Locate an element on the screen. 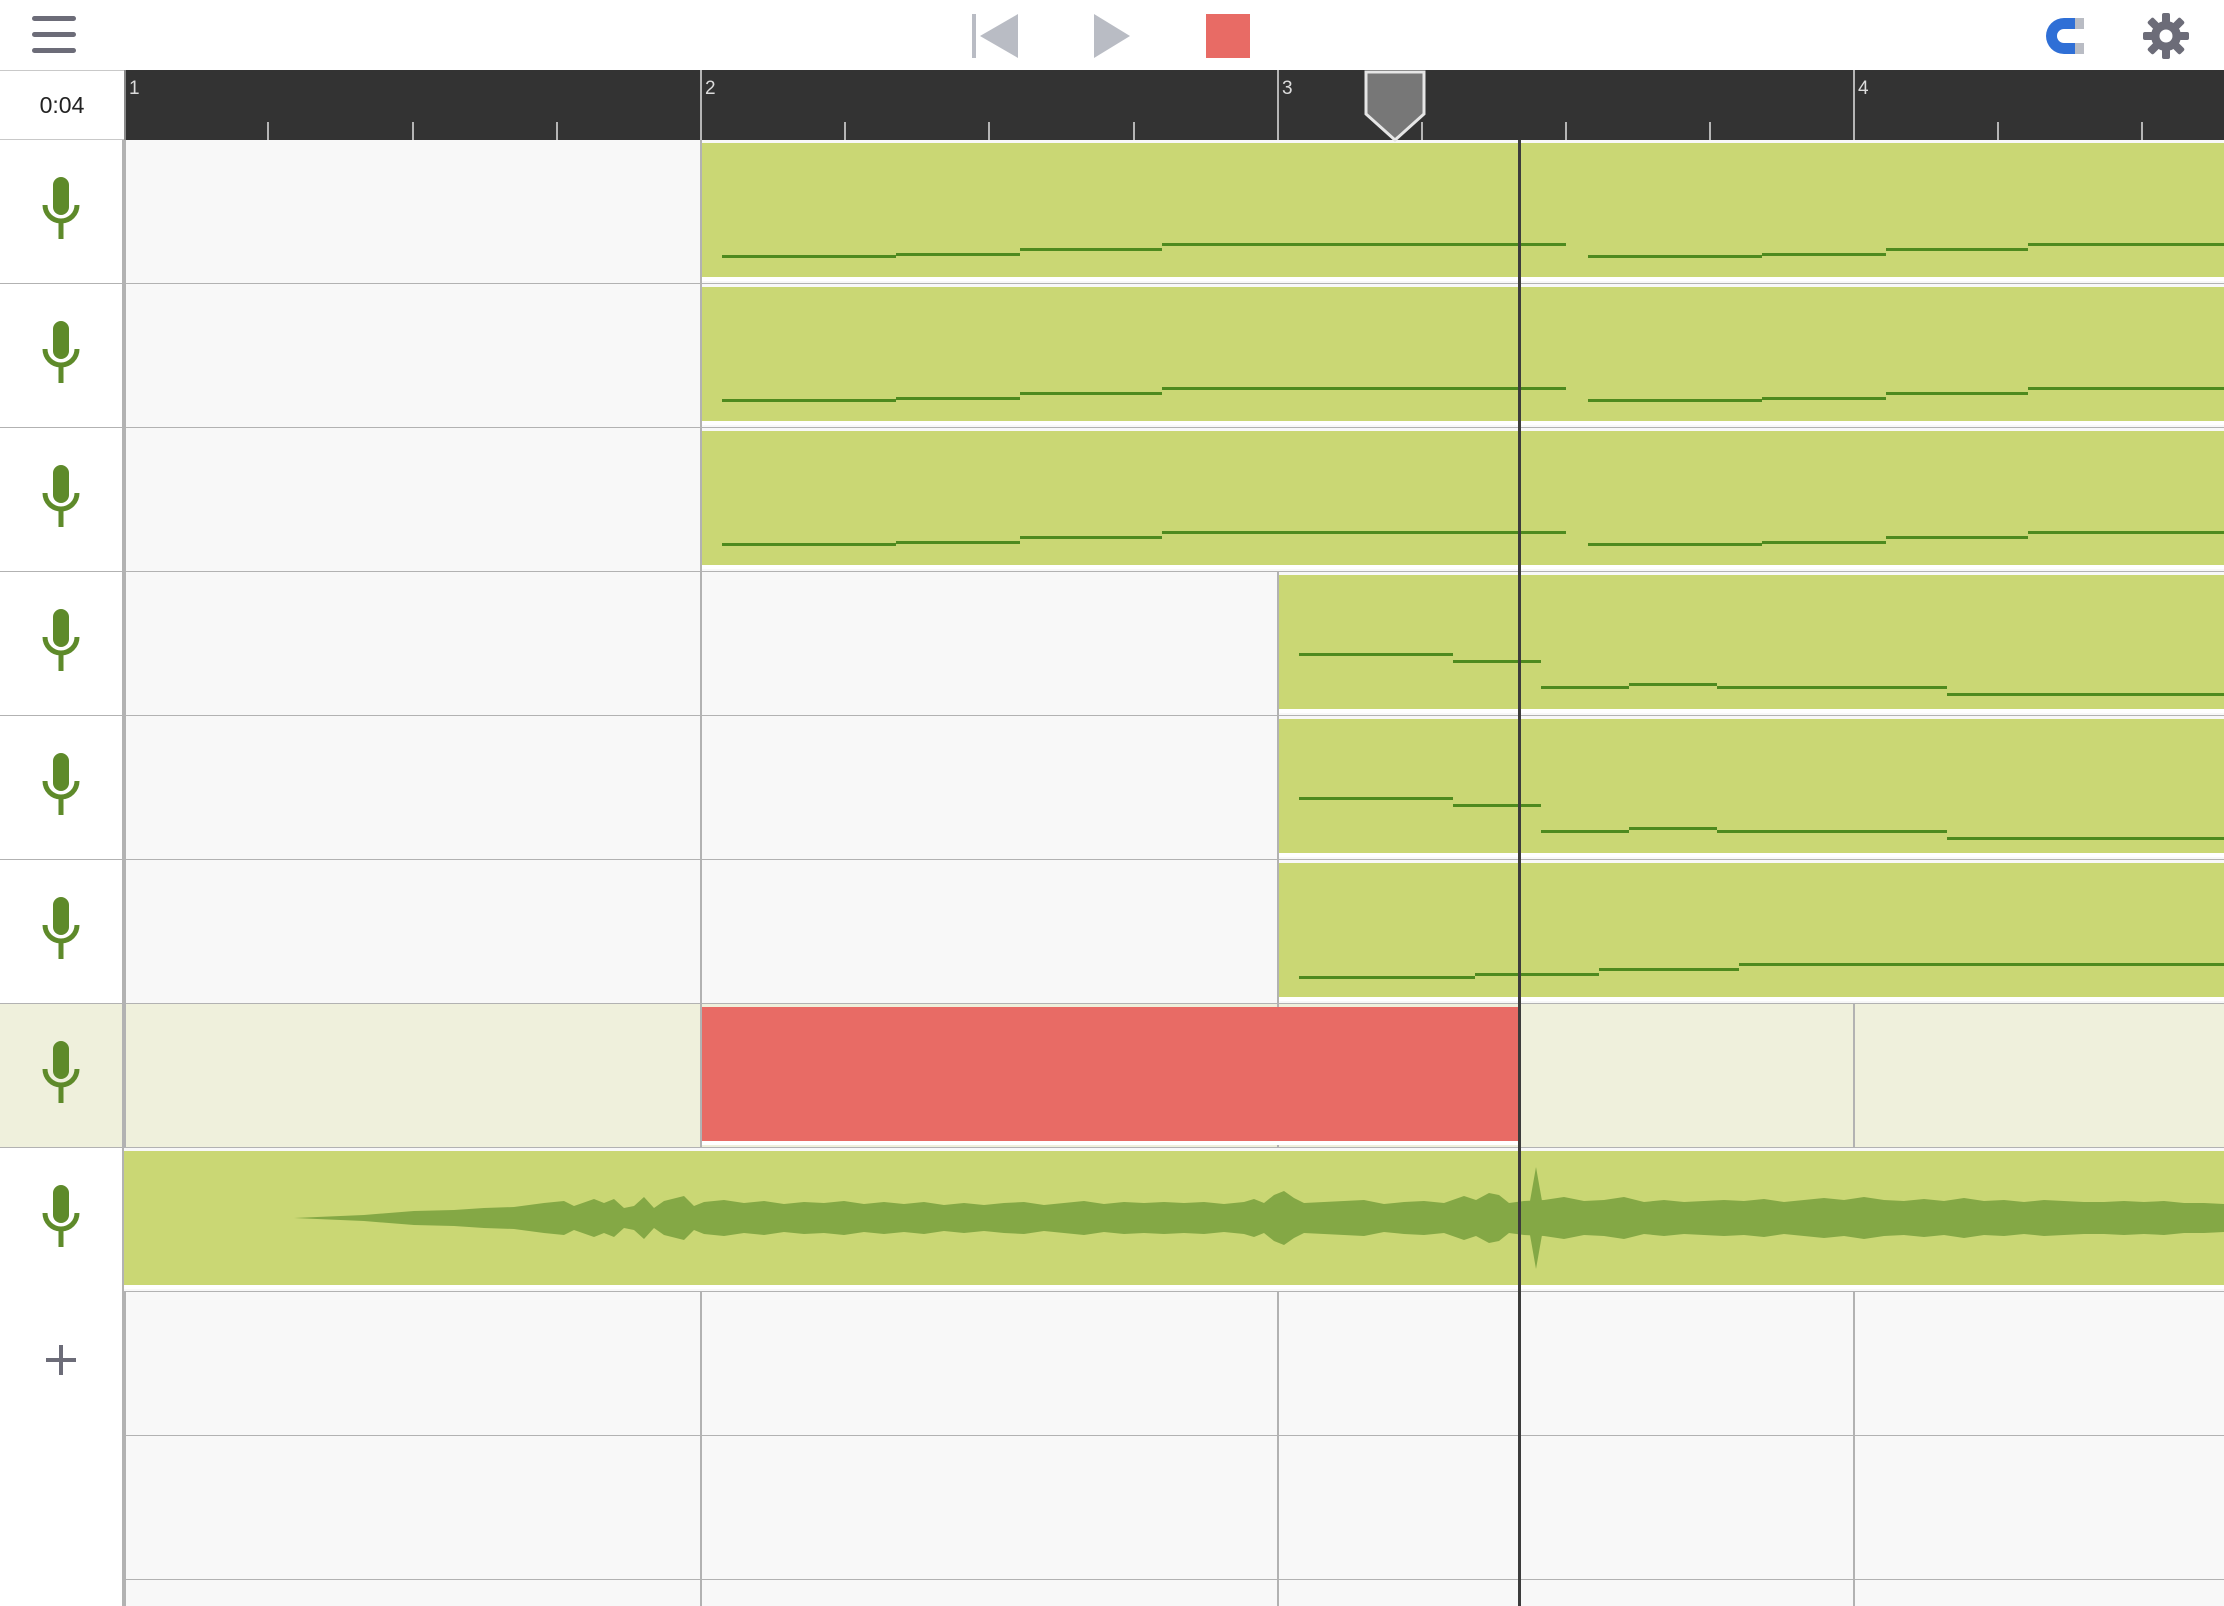 The height and width of the screenshot is (1606, 2224). bar-label-4: 4 is located at coordinates (1863, 88).